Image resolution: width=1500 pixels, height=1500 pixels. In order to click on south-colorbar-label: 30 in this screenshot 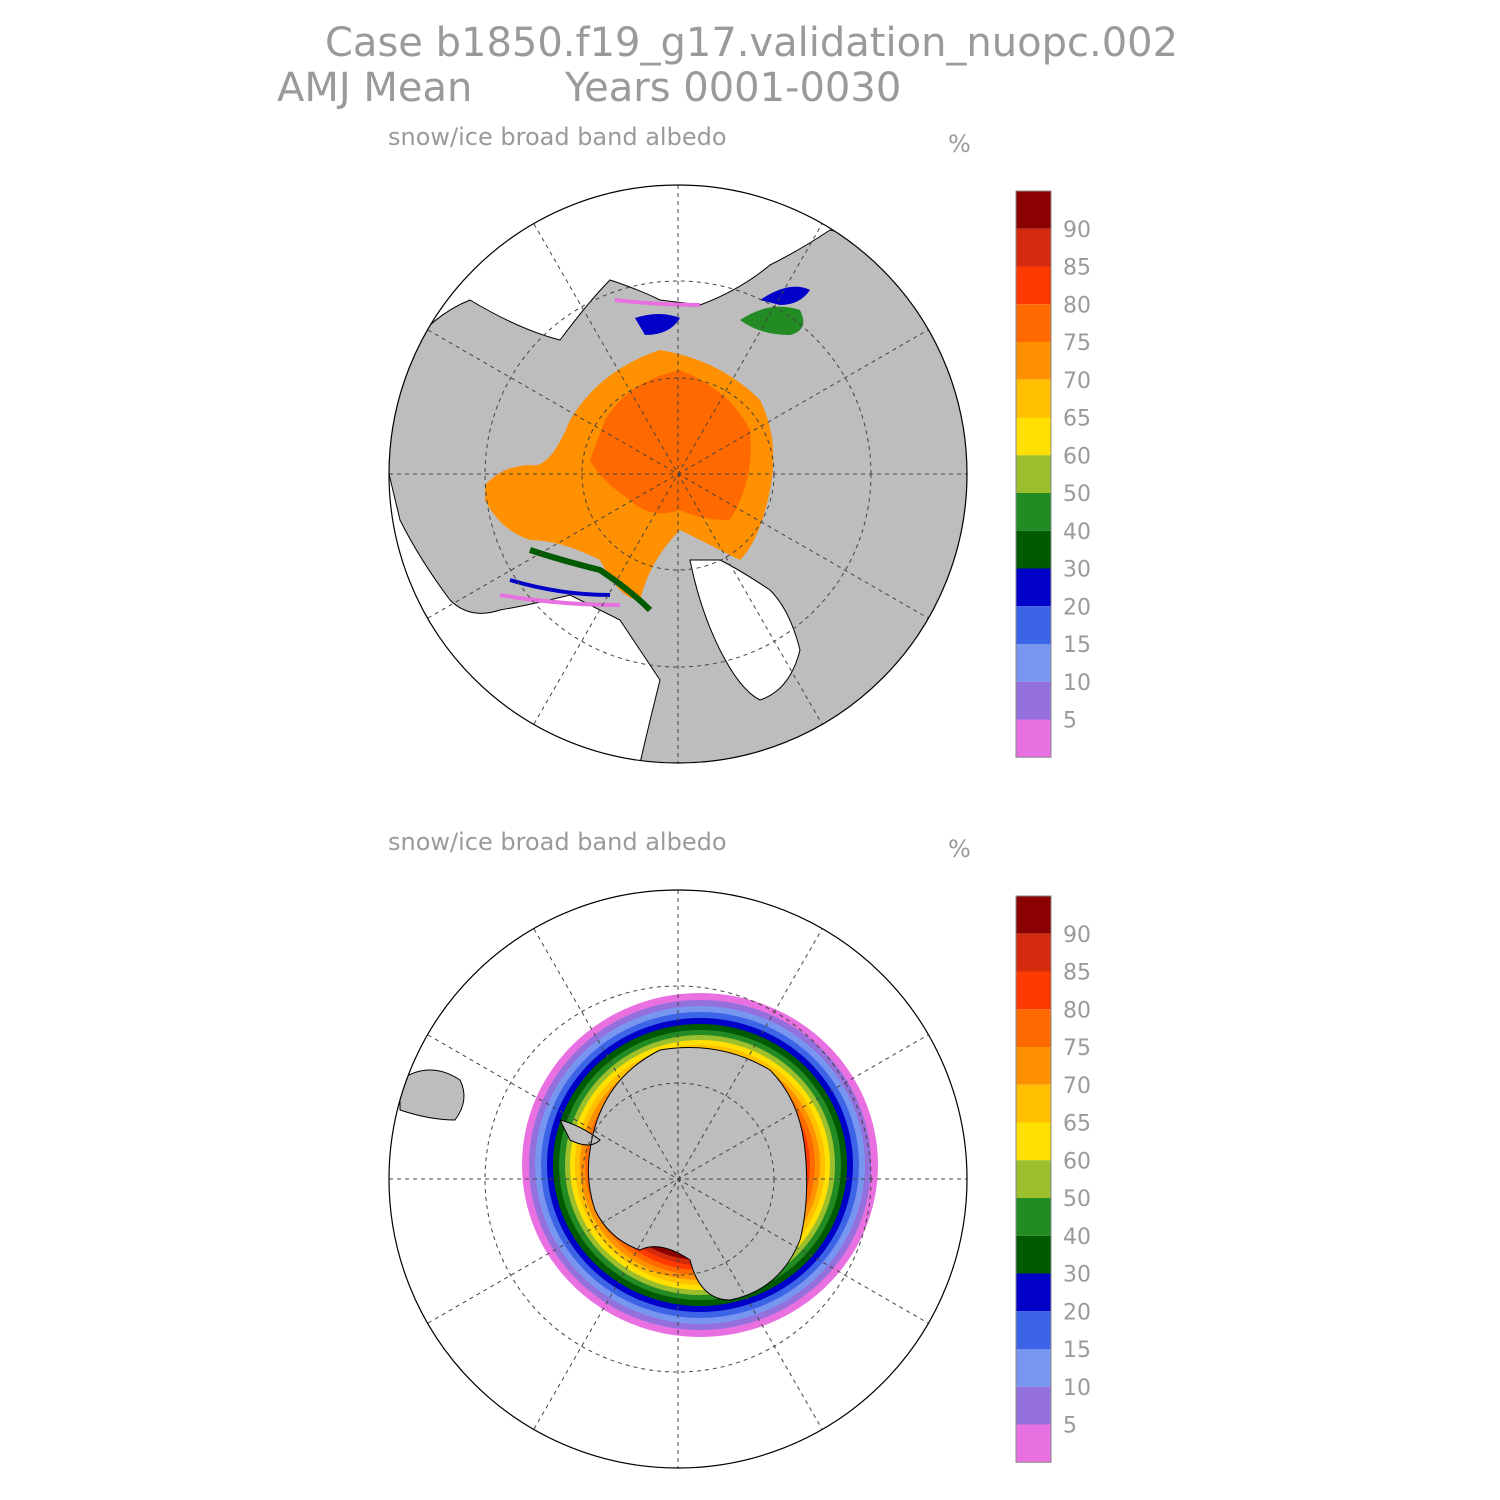, I will do `click(1077, 1275)`.